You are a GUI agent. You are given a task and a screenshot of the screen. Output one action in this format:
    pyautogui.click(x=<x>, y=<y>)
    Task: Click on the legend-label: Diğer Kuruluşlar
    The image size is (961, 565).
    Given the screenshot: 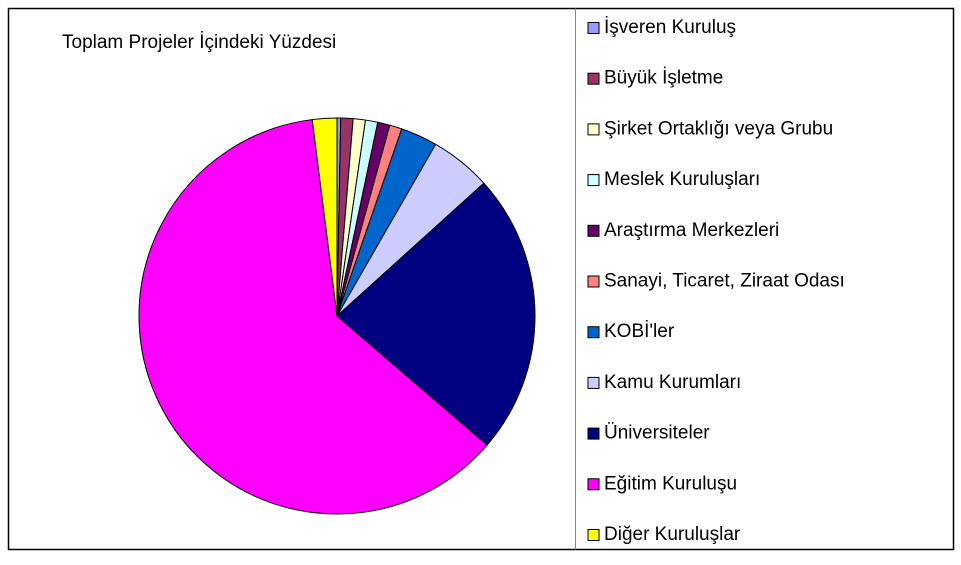 What is the action you would take?
    pyautogui.click(x=672, y=534)
    